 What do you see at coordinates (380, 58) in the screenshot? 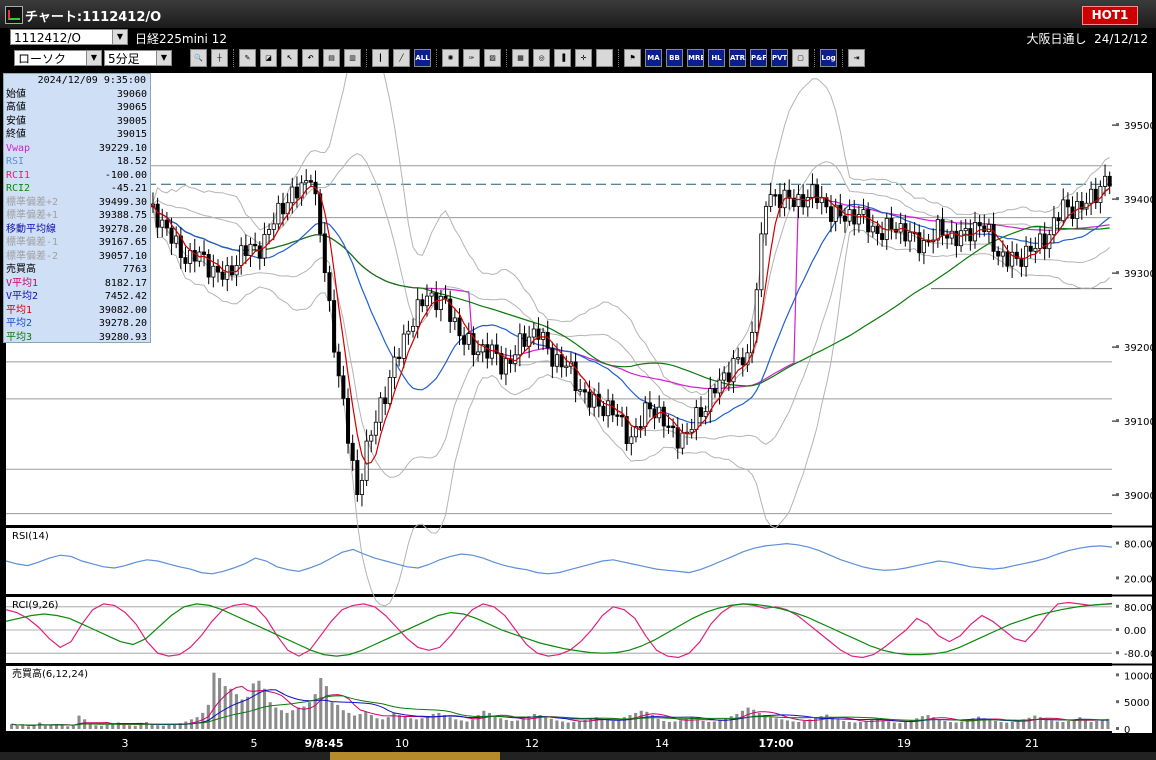
I see `candle-icon: ┃` at bounding box center [380, 58].